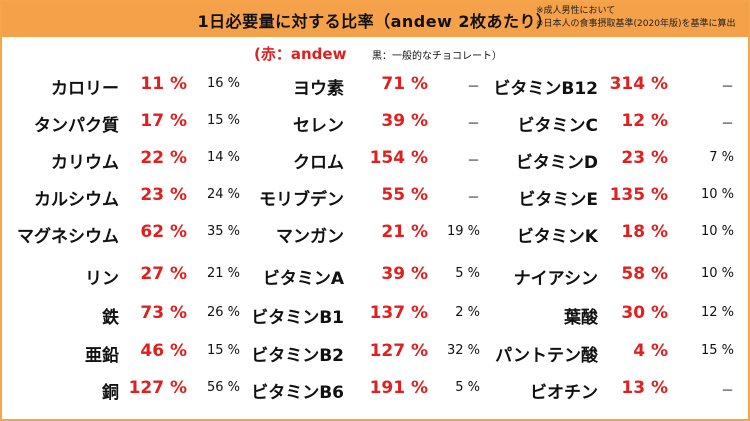 This screenshot has width=750, height=421. I want to click on table-row: カリウム 22 % 14 % クロム 154 % － ビタミンD 23 % 7 %, so click(375, 163).